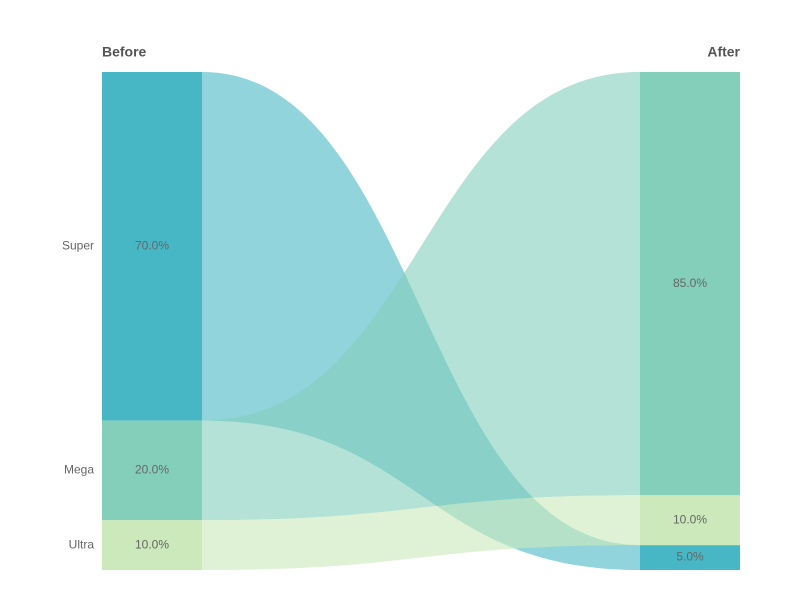  I want to click on after-title: After, so click(723, 52).